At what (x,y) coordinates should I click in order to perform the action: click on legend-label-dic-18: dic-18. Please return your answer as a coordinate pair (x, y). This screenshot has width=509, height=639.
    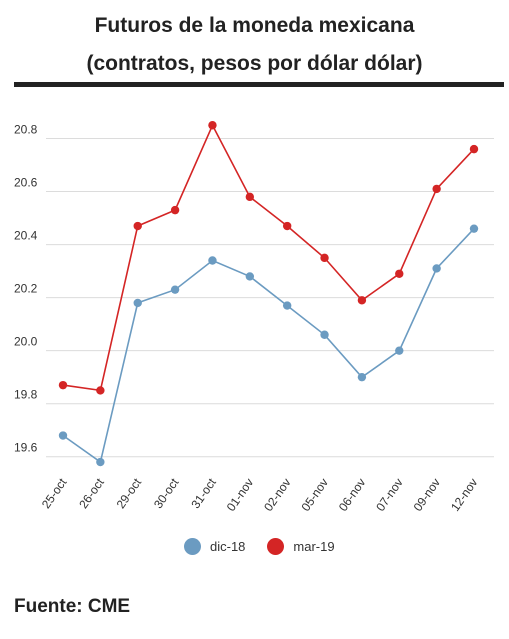
    Looking at the image, I should click on (228, 546).